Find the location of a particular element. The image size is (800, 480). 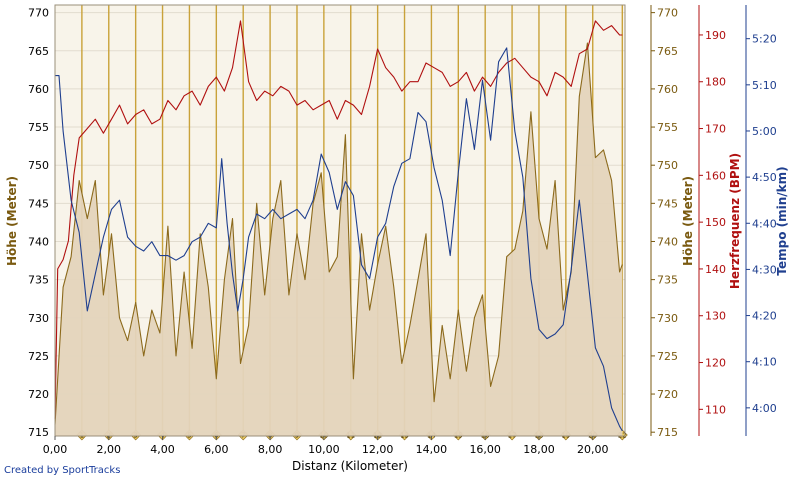

y-tick-label: 5:10 is located at coordinates (764, 85).